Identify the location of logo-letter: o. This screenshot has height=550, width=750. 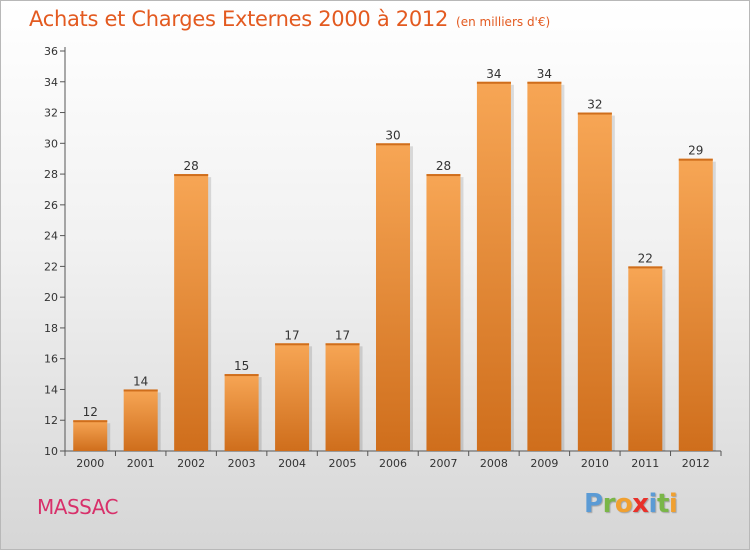
(623, 504).